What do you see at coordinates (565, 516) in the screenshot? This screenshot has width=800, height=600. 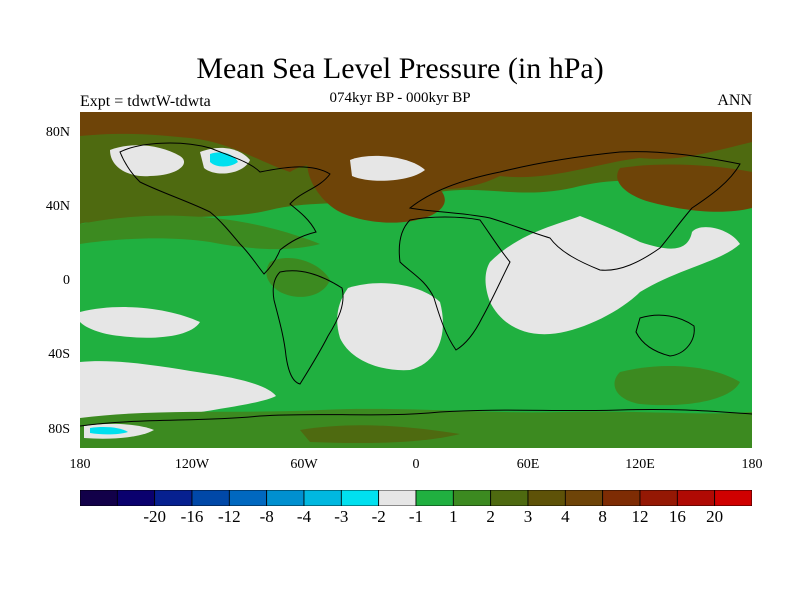 I see `colorbar-label: 4` at bounding box center [565, 516].